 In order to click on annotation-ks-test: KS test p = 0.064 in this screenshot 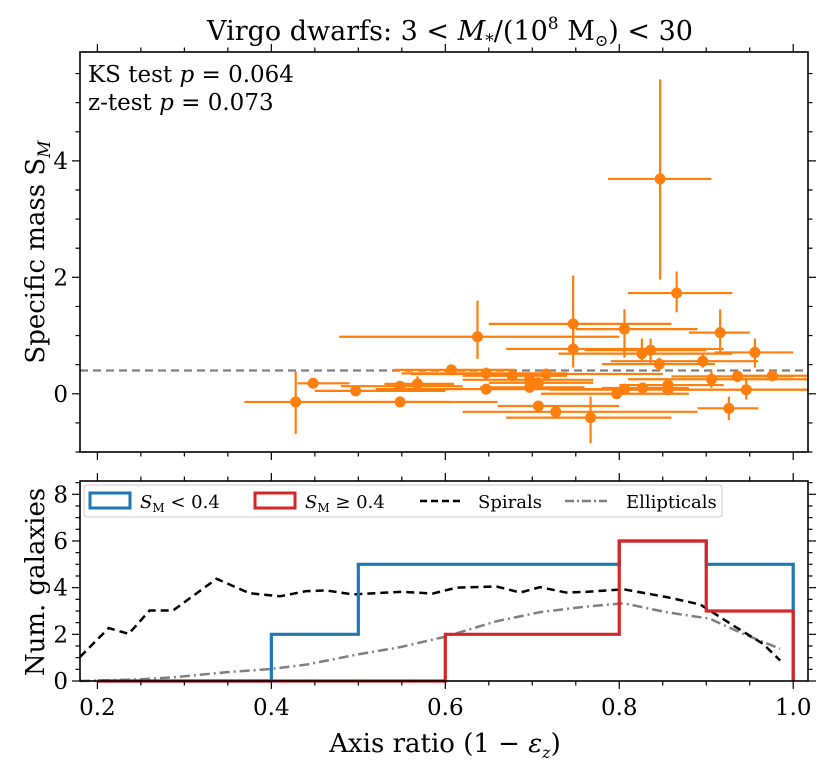, I will do `click(191, 75)`.